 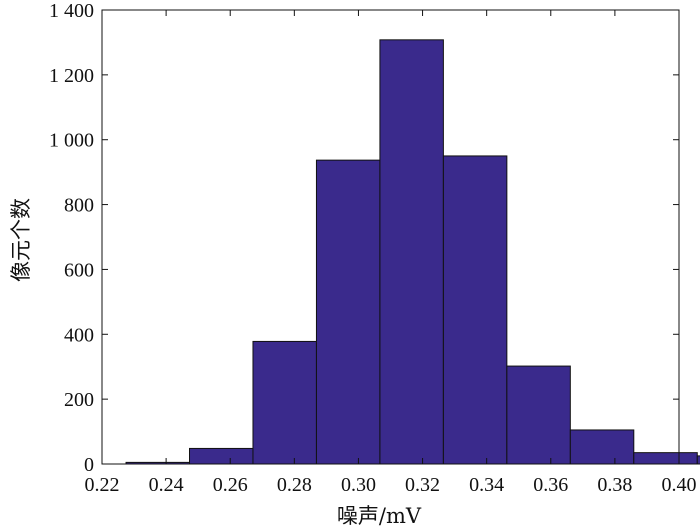 What do you see at coordinates (358, 485) in the screenshot?
I see `x-tick-label-4: 0.30` at bounding box center [358, 485].